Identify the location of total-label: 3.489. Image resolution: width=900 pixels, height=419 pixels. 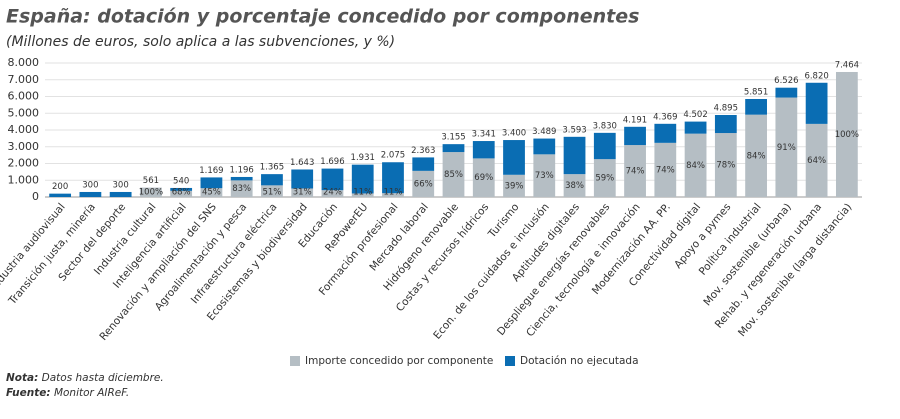
(544, 132).